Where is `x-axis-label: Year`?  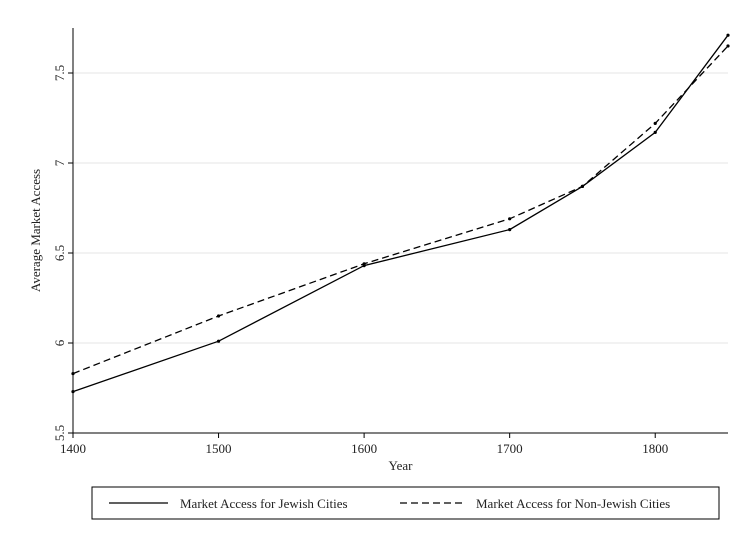
x-axis-label: Year is located at coordinates (401, 465).